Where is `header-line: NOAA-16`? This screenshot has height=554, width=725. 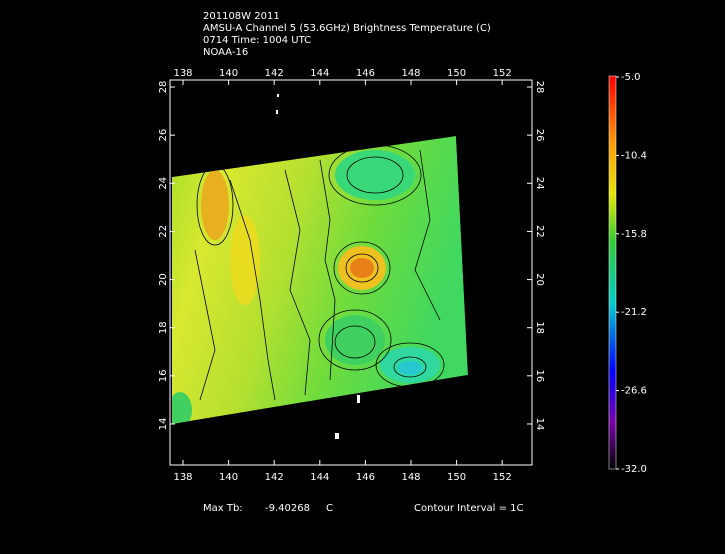 header-line: NOAA-16 is located at coordinates (225, 52).